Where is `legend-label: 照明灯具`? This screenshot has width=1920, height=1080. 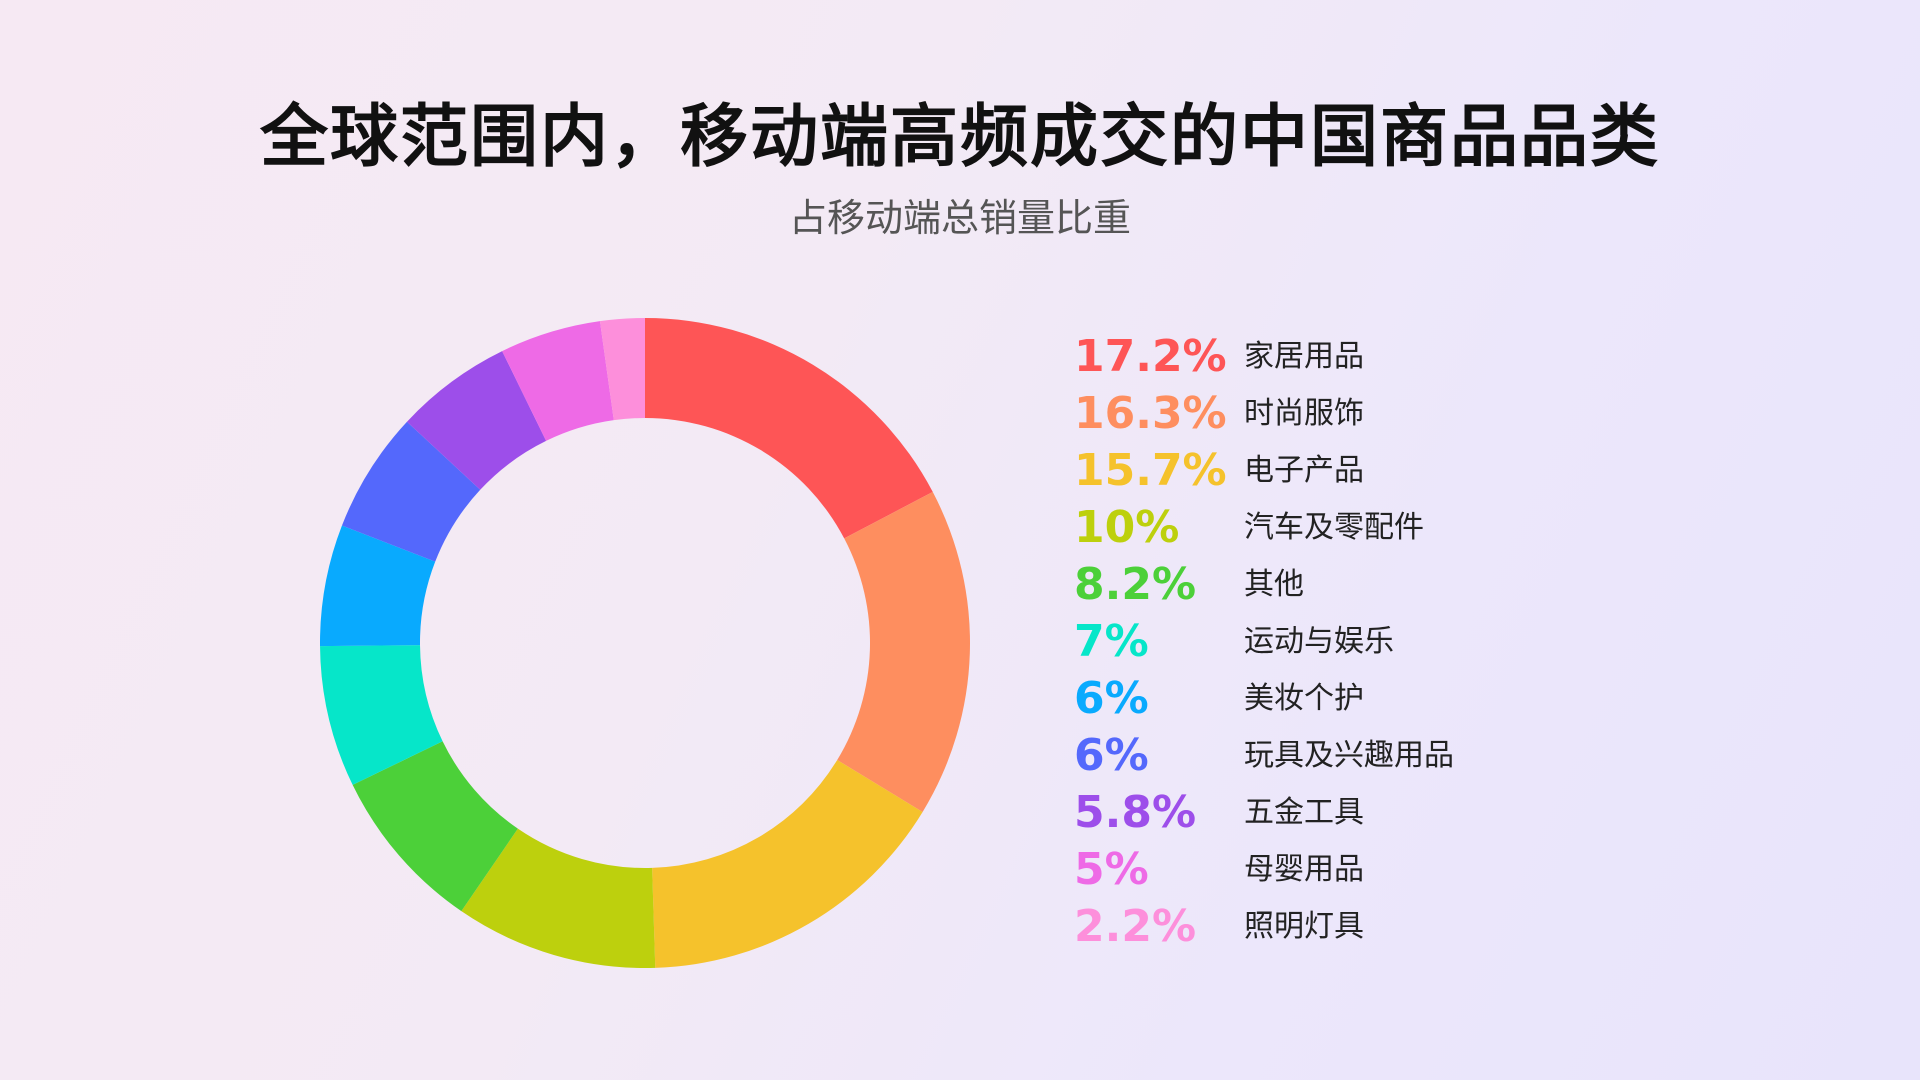 legend-label: 照明灯具 is located at coordinates (1304, 926).